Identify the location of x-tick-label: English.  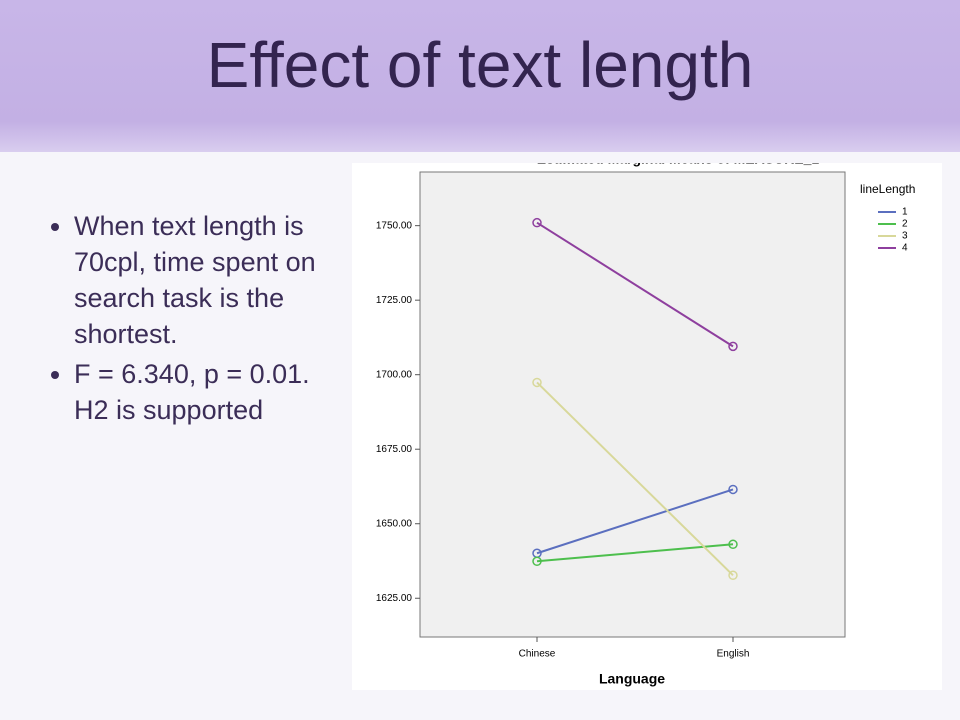
(733, 654).